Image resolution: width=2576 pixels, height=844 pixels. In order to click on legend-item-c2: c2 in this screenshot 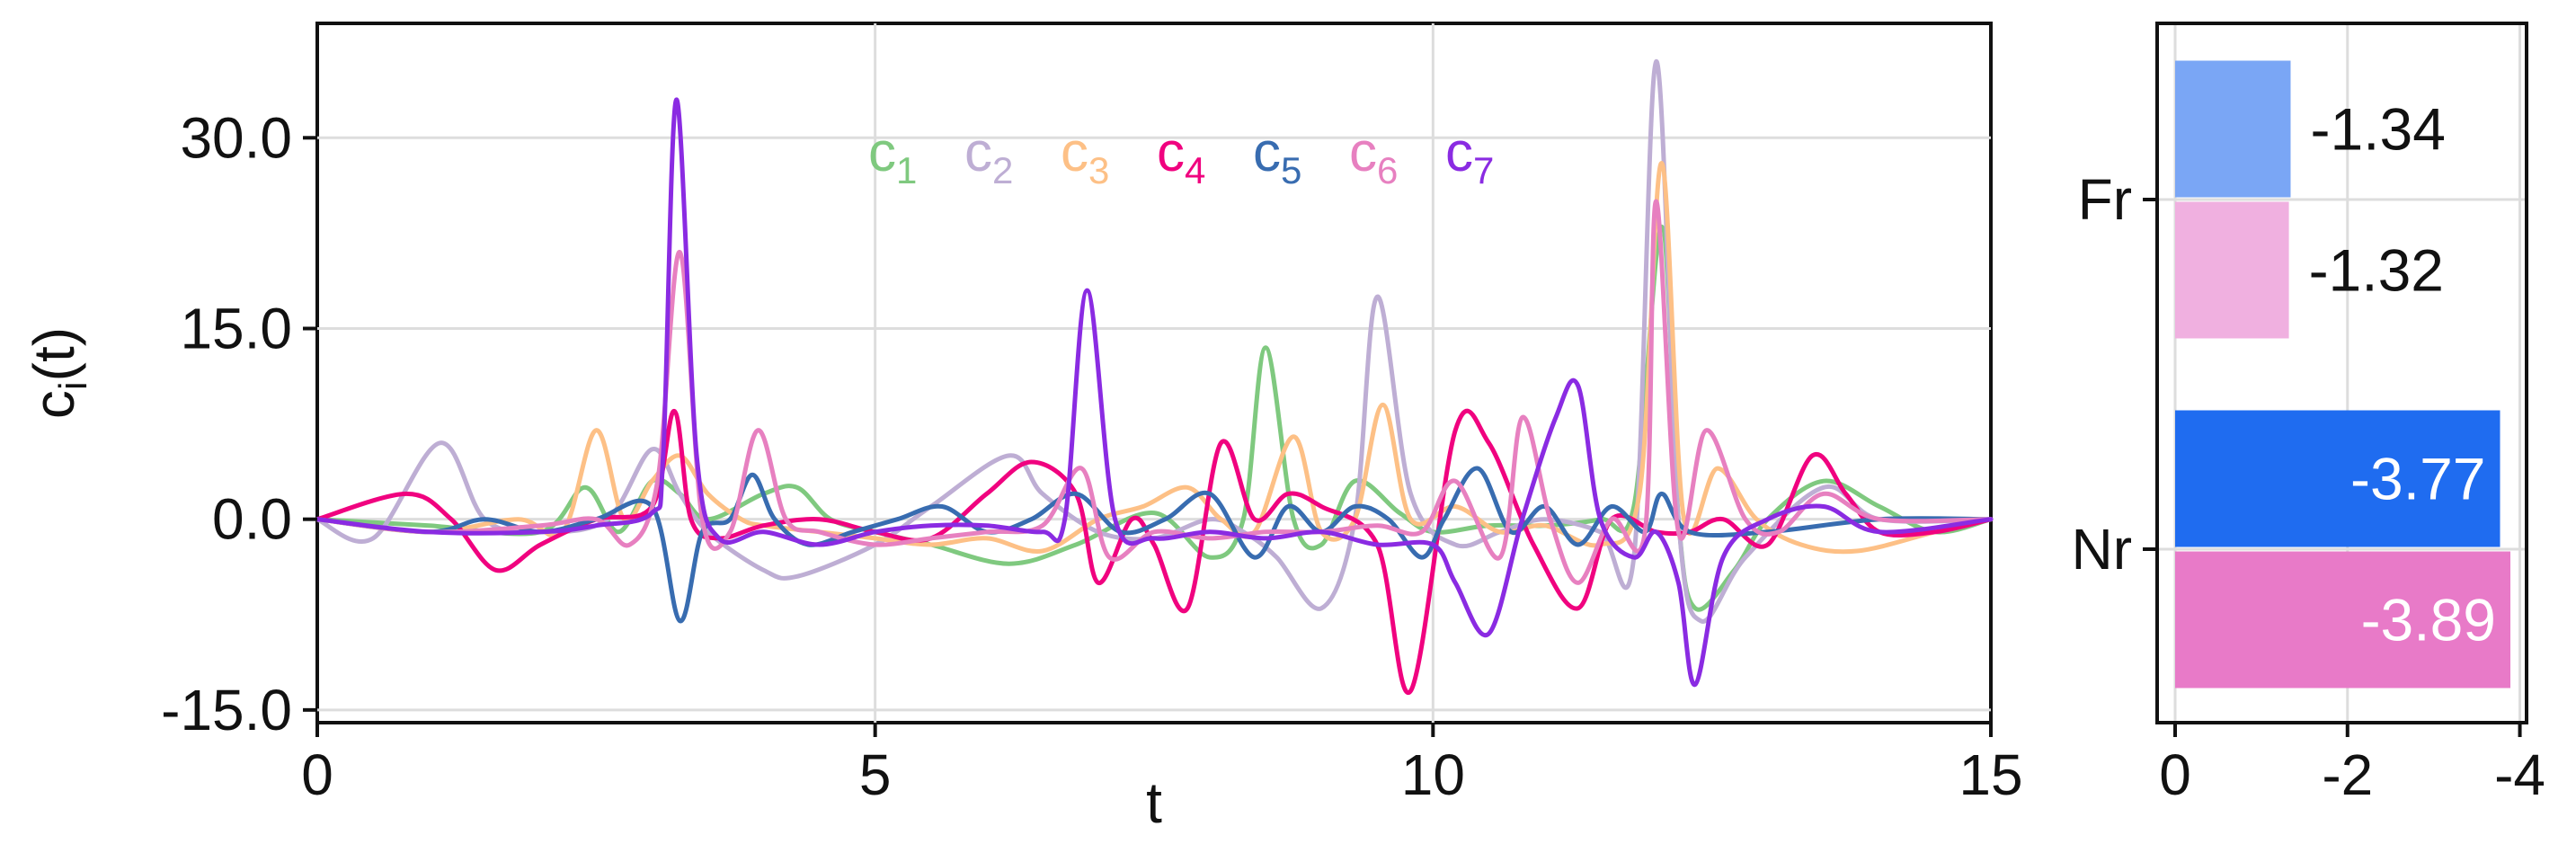, I will do `click(988, 156)`.